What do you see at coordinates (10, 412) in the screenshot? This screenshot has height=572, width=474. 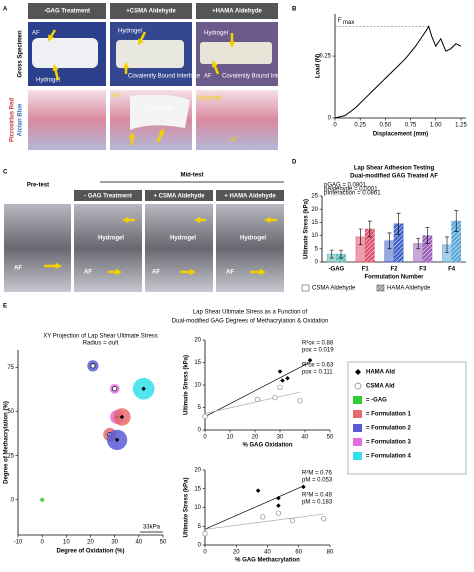 I see `y-tick-label: 50` at bounding box center [10, 412].